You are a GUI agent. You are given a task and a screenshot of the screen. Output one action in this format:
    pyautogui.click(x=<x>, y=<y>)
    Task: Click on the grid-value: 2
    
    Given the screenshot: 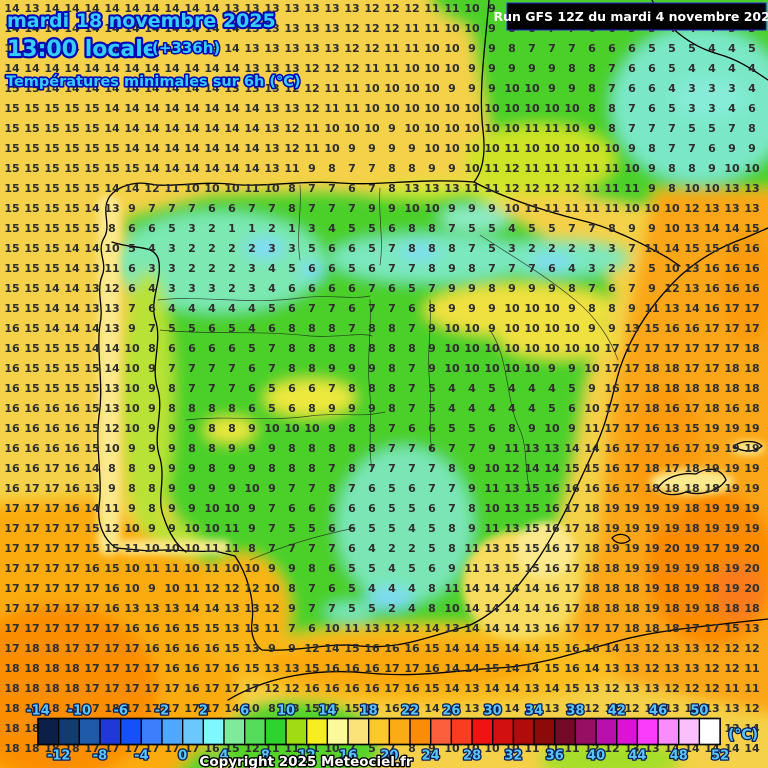 What is the action you would take?
    pyautogui.click(x=552, y=248)
    